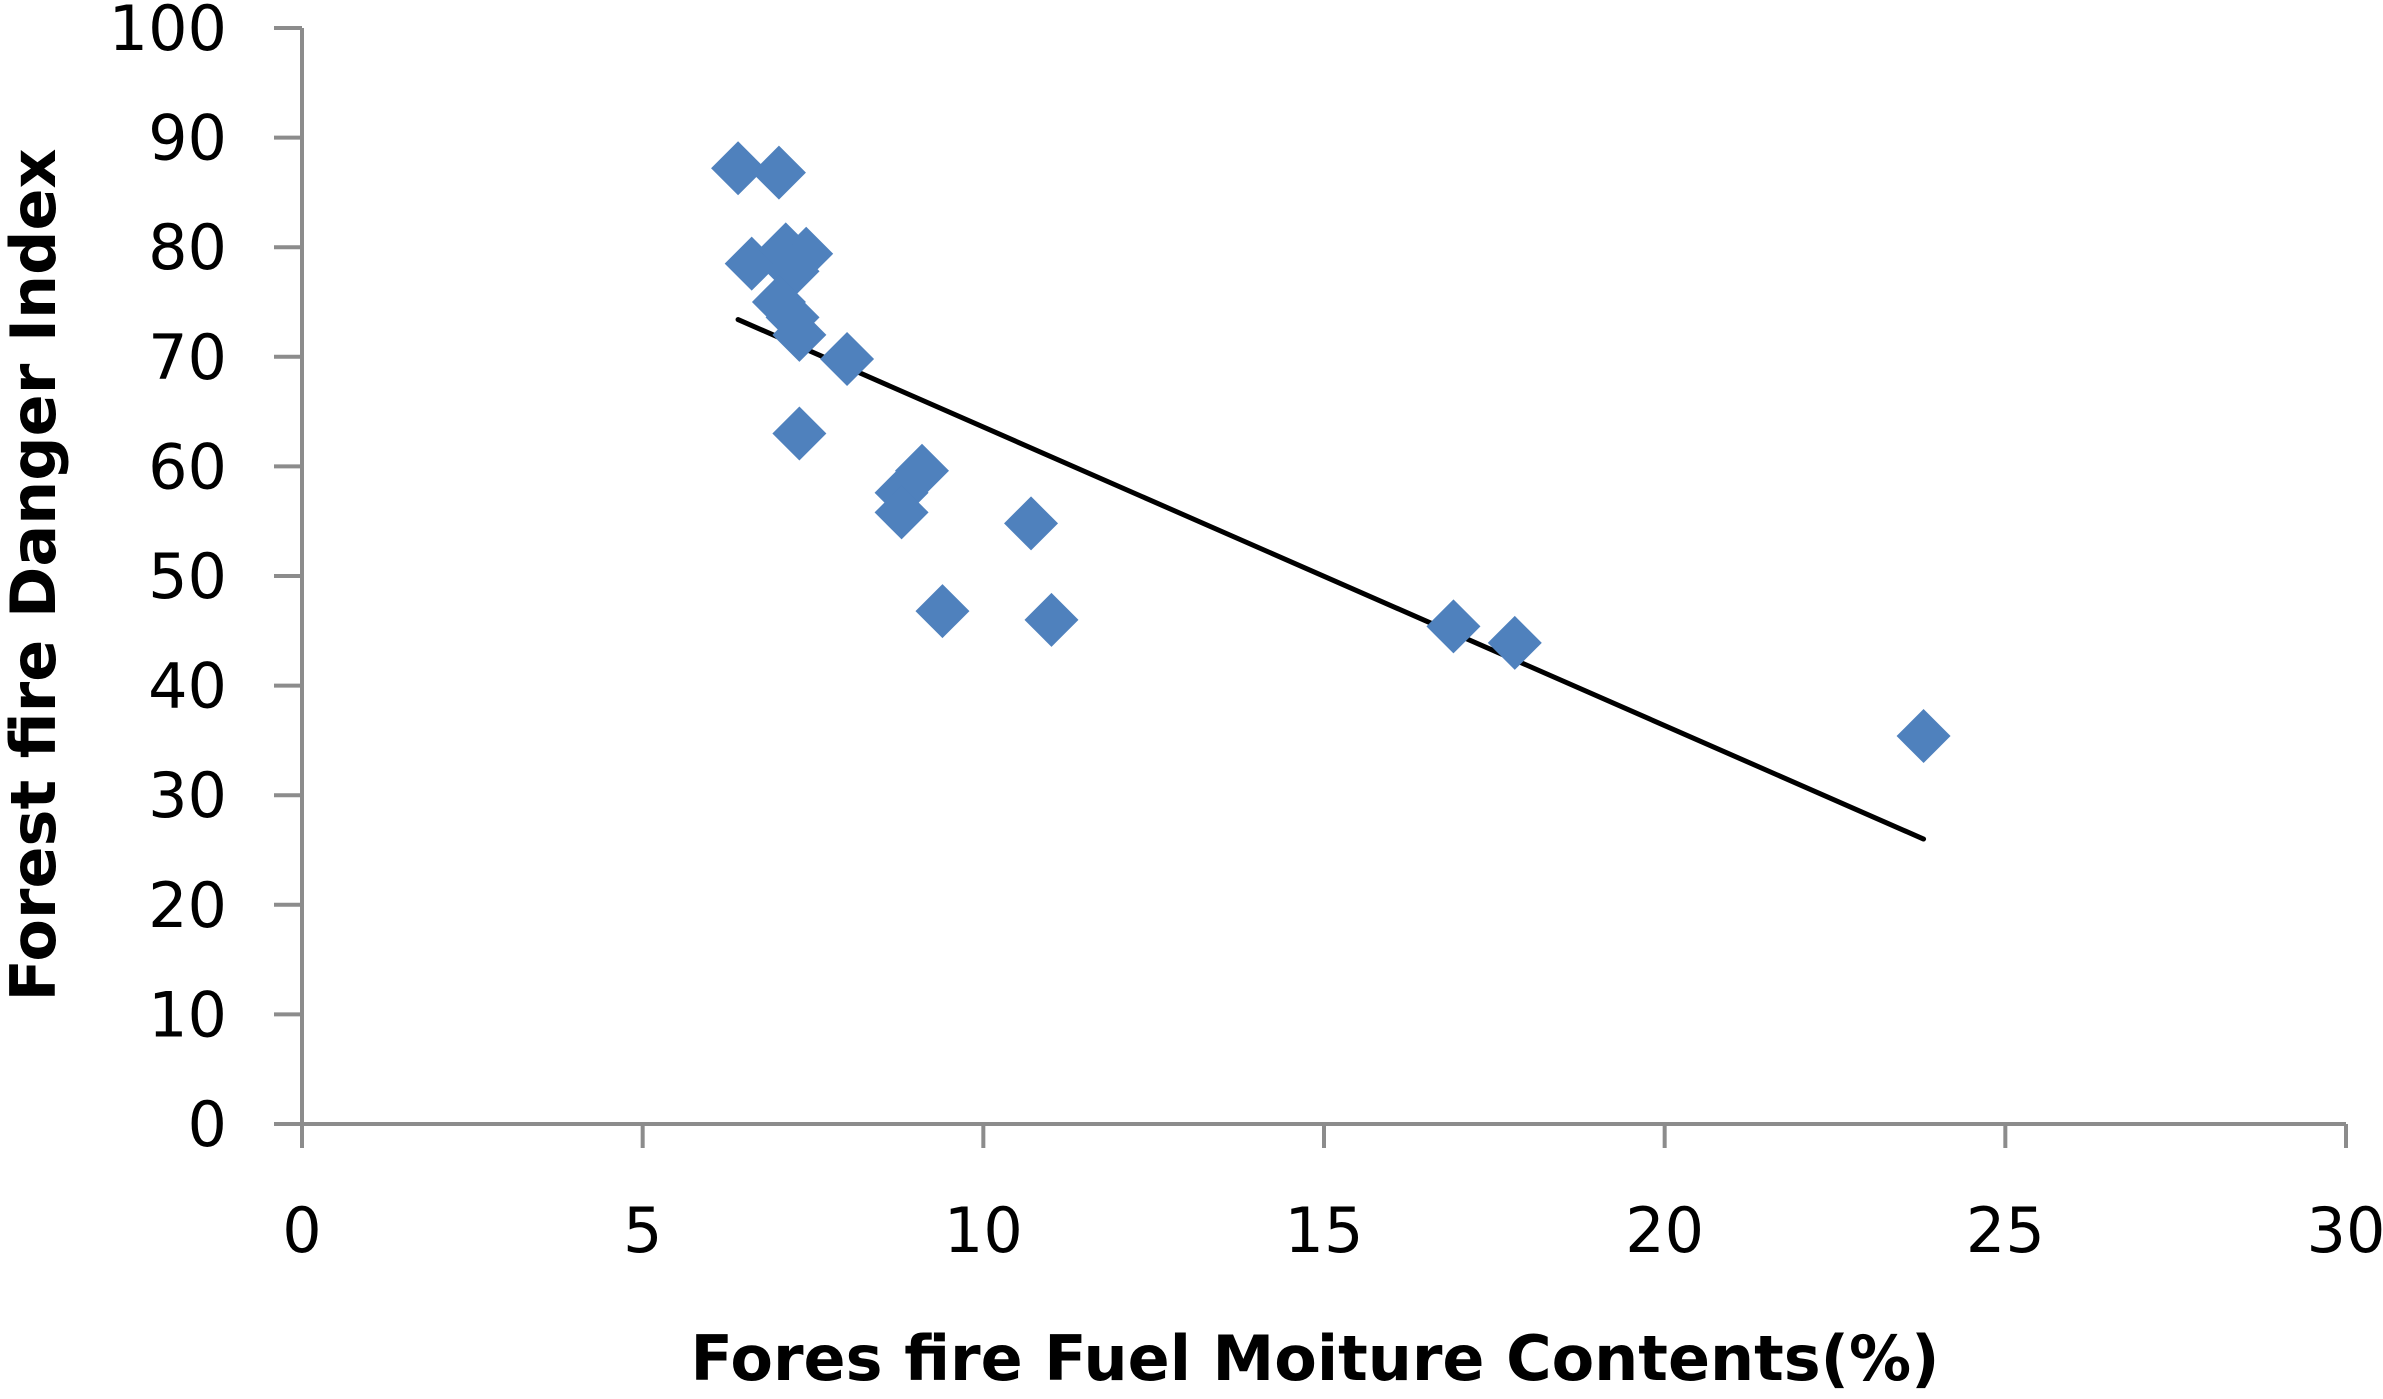 The height and width of the screenshot is (1399, 2383). Describe the element at coordinates (642, 1230) in the screenshot. I see `x-tick-label: 5` at that location.